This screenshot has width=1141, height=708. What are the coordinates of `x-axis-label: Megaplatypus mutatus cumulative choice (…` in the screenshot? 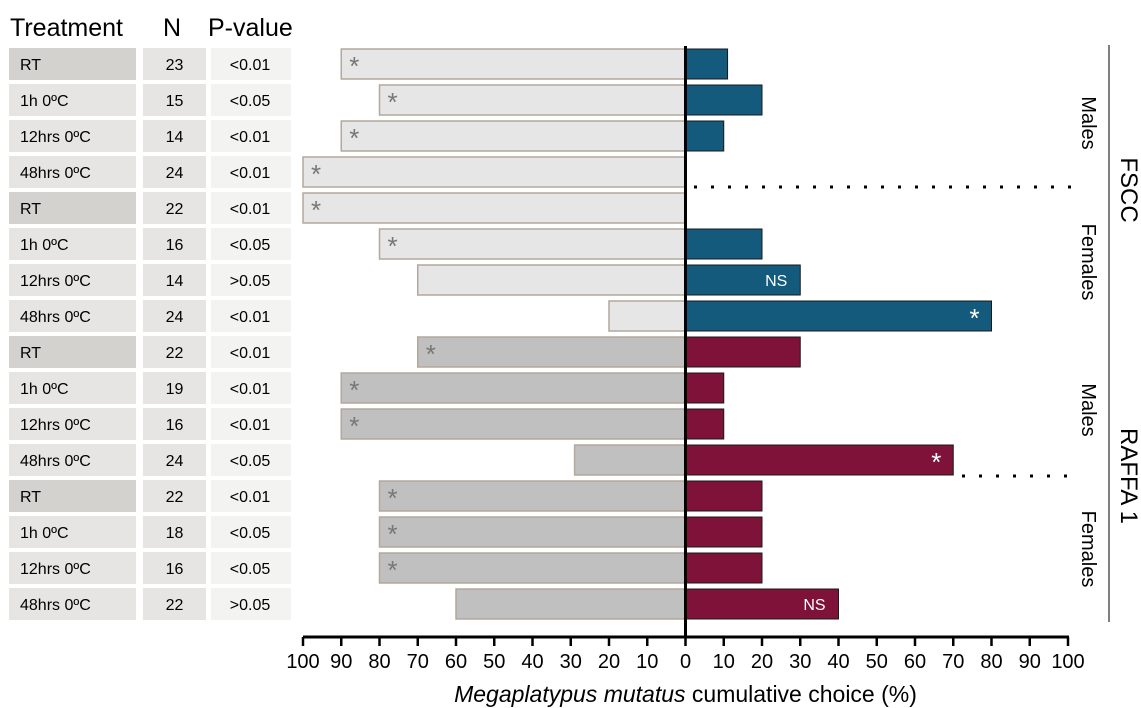 It's located at (685, 694).